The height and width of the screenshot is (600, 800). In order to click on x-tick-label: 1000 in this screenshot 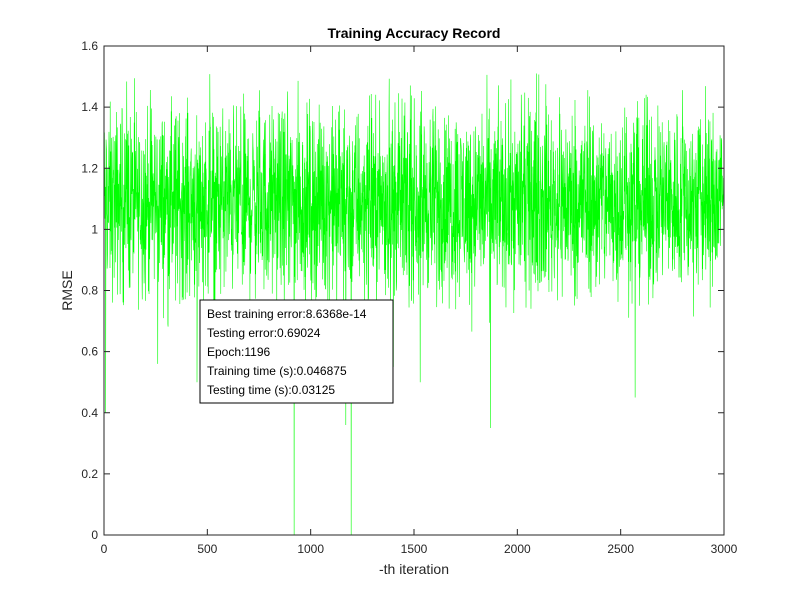, I will do `click(310, 549)`.